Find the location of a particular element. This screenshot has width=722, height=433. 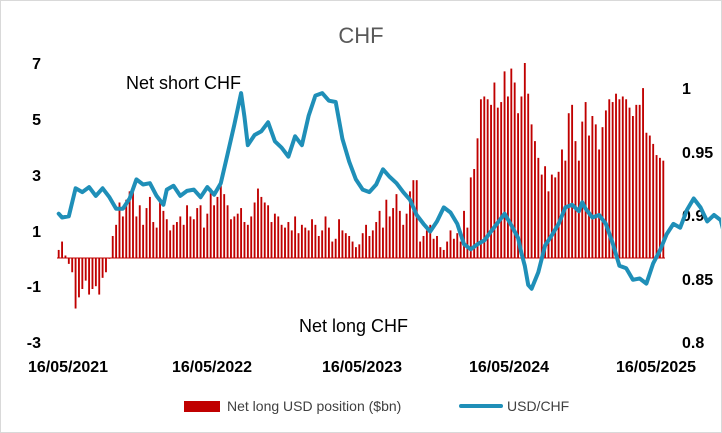

legend: Net long USD position ($bn) USD/CHF is located at coordinates (376, 406).